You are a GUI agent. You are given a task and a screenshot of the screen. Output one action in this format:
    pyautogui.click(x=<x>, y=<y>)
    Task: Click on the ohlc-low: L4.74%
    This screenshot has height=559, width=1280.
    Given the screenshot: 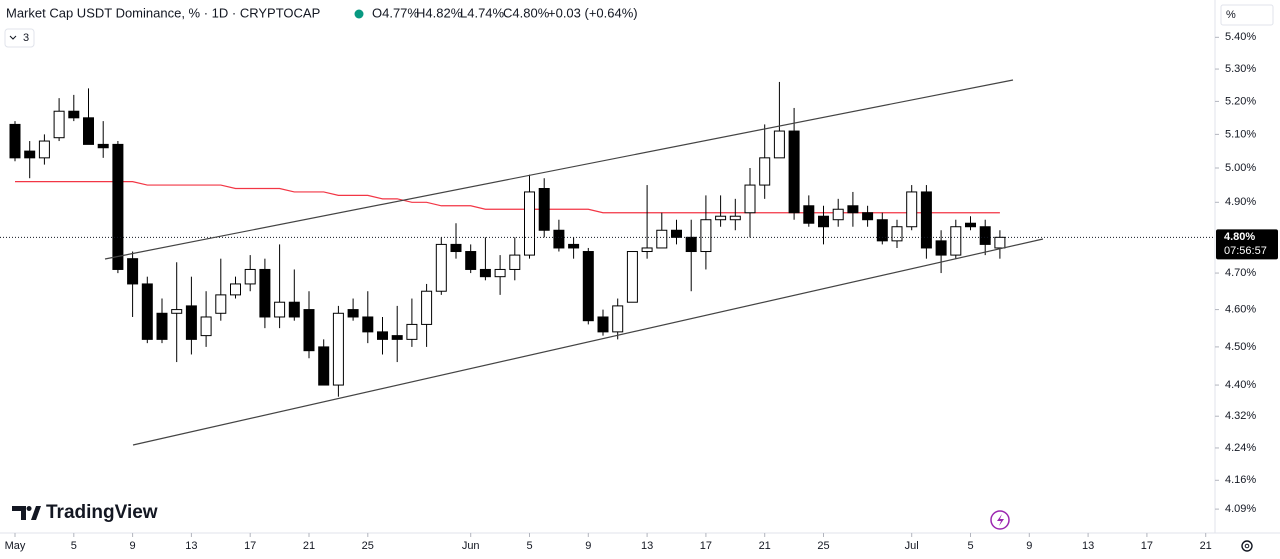 What is the action you would take?
    pyautogui.click(x=482, y=12)
    